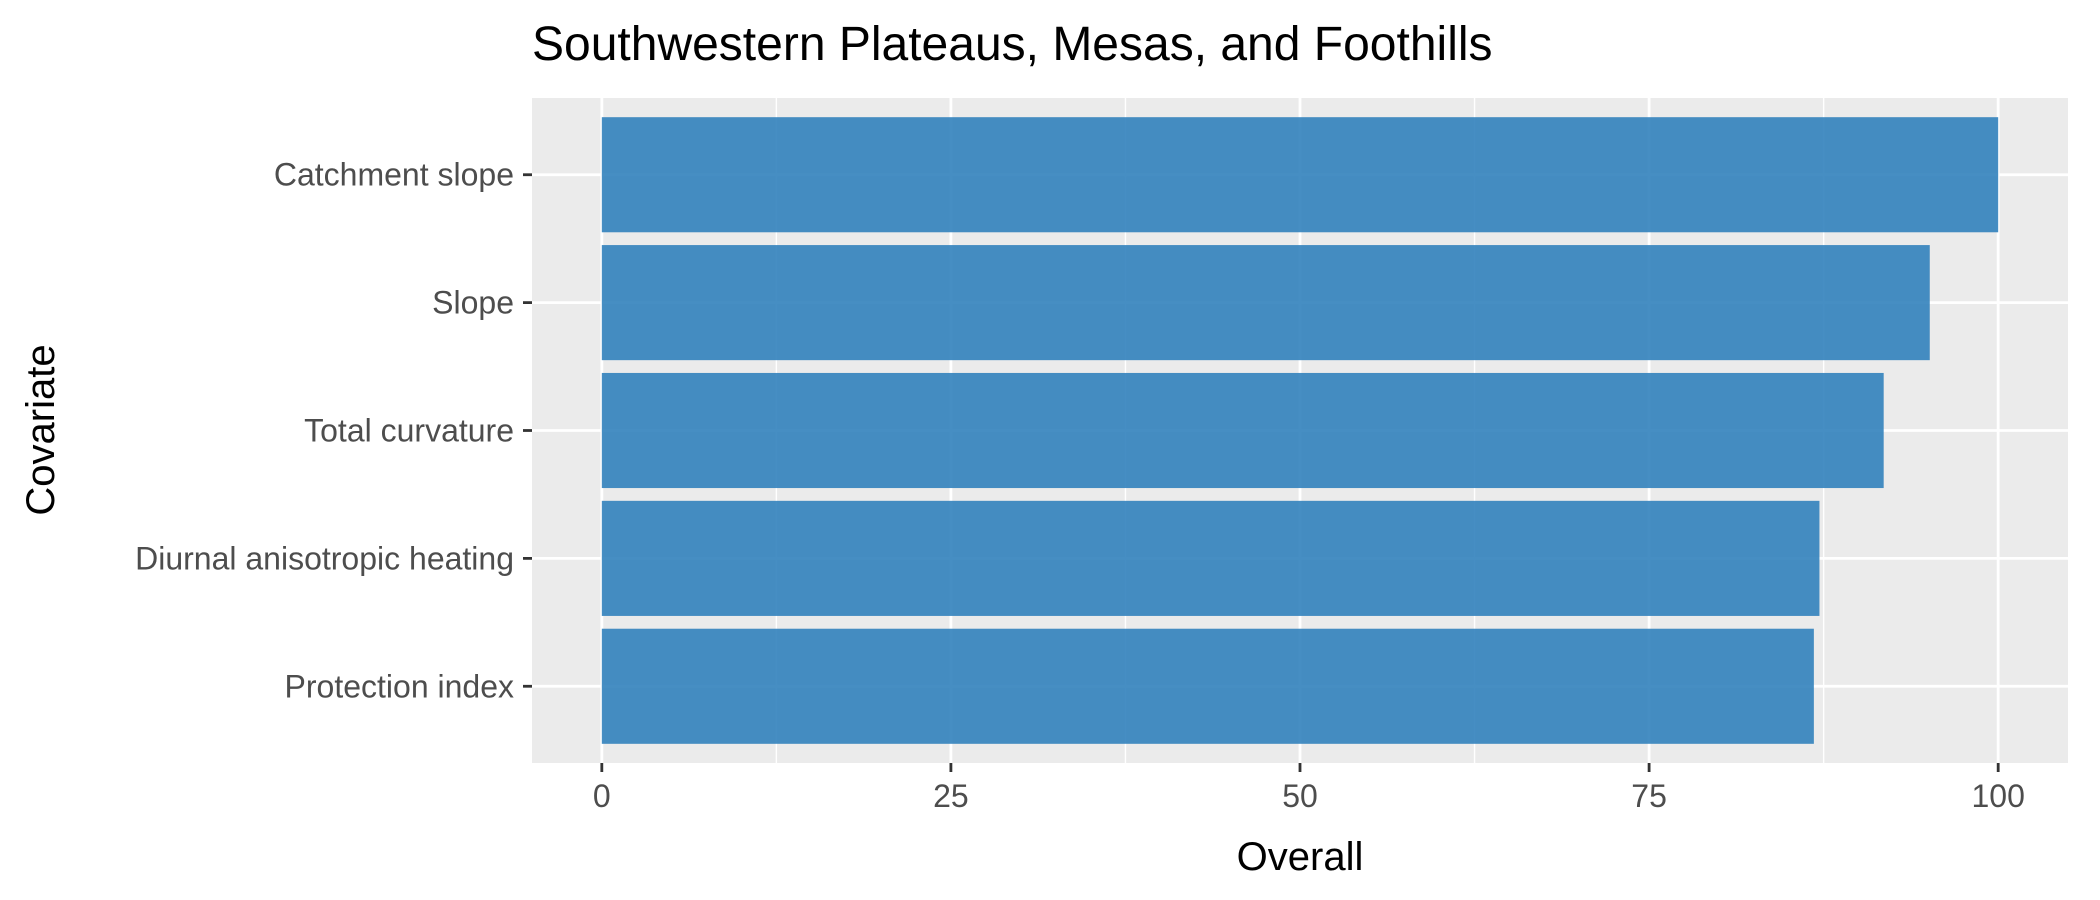 This screenshot has height=900, width=2100. I want to click on x-axis: 0 25 50 75 100, so click(1309, 788).